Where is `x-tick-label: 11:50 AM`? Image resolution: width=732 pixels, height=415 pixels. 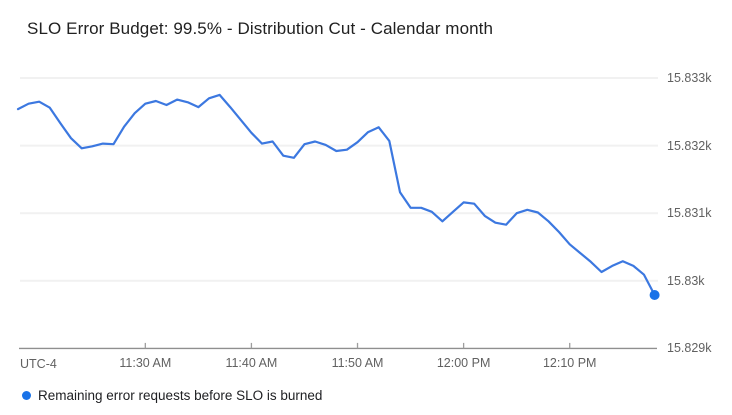 x-tick-label: 11:50 AM is located at coordinates (357, 363).